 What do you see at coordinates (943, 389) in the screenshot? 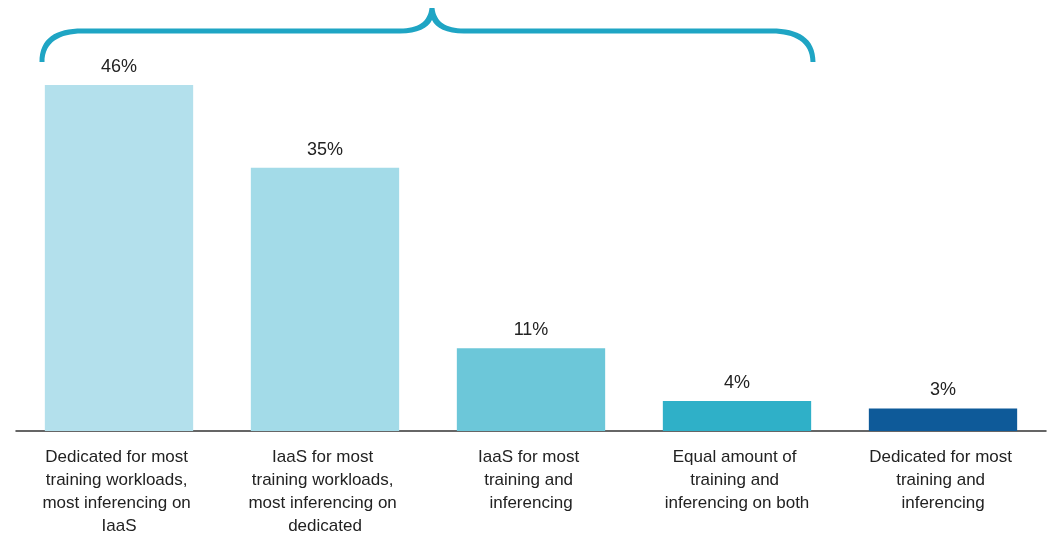
I see `data-label: 3%` at bounding box center [943, 389].